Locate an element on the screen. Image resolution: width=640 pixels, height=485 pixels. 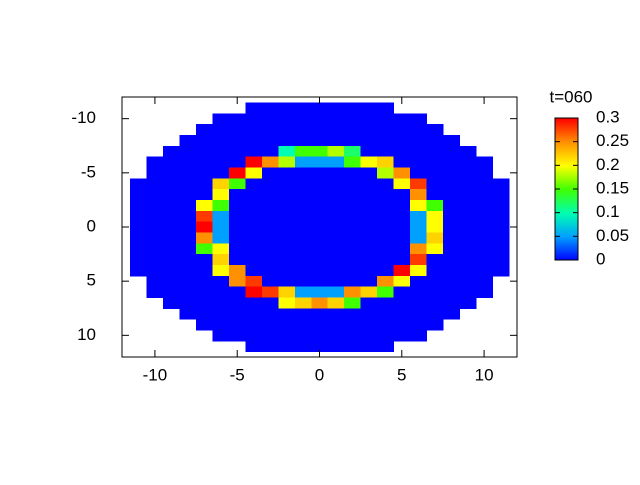
colorbar-tick-label: 0.15 is located at coordinates (612, 187).